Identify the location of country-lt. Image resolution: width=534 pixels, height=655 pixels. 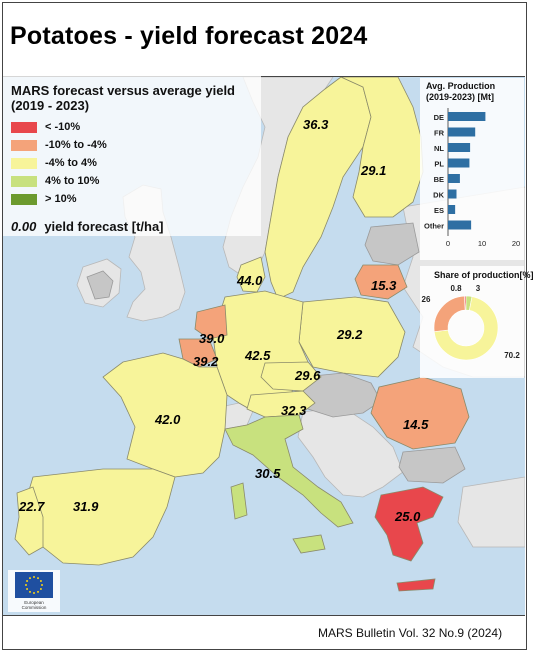
(381, 282).